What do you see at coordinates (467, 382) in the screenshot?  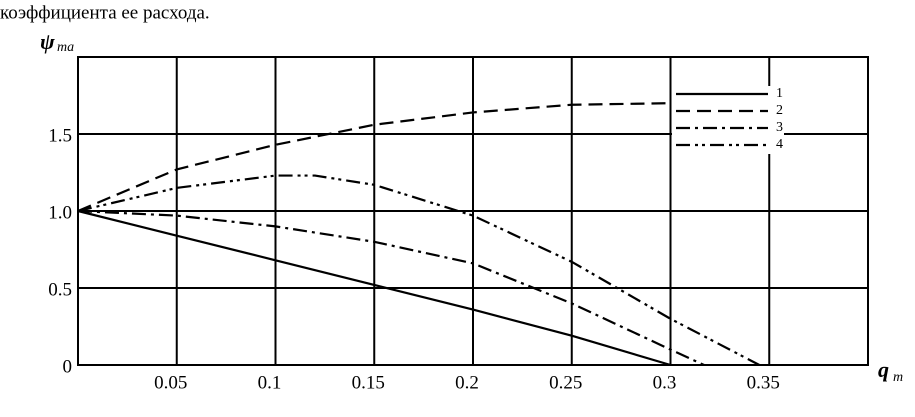 I see `x-tick-label: 0.2` at bounding box center [467, 382].